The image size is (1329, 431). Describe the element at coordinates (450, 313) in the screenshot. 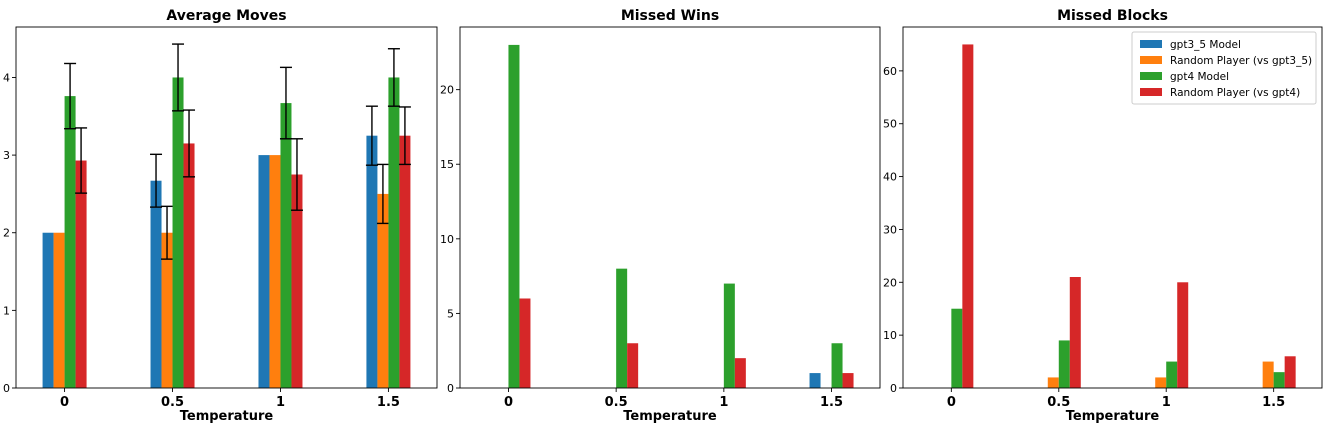

I see `y-tick-label: 5` at that location.